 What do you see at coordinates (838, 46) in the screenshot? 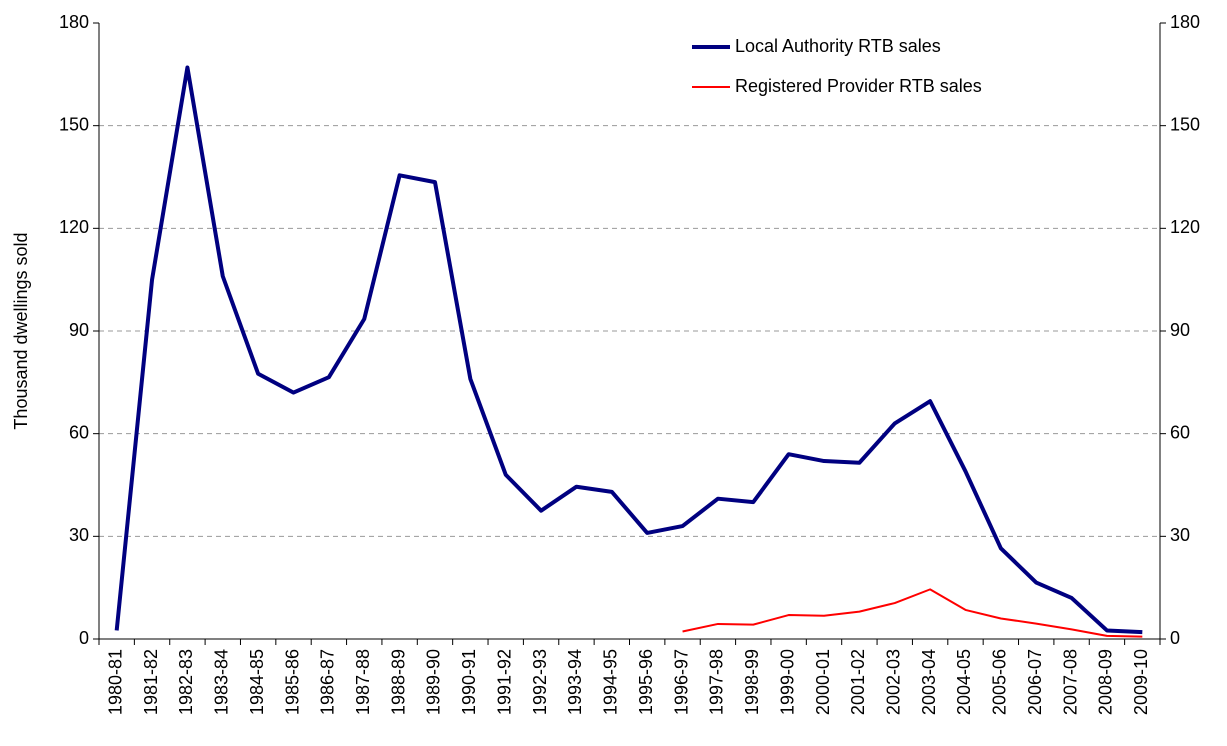
I see `legend-label: Local Authority RTB sales` at bounding box center [838, 46].